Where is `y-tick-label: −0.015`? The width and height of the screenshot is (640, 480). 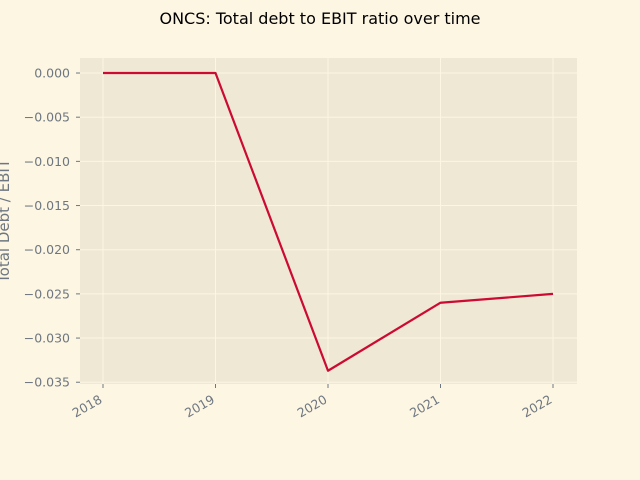 y-tick-label: −0.015 is located at coordinates (47, 205).